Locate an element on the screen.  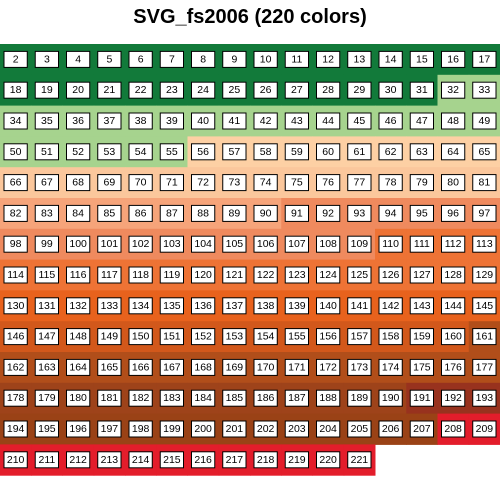
swatch-label: 153 is located at coordinates (235, 337).